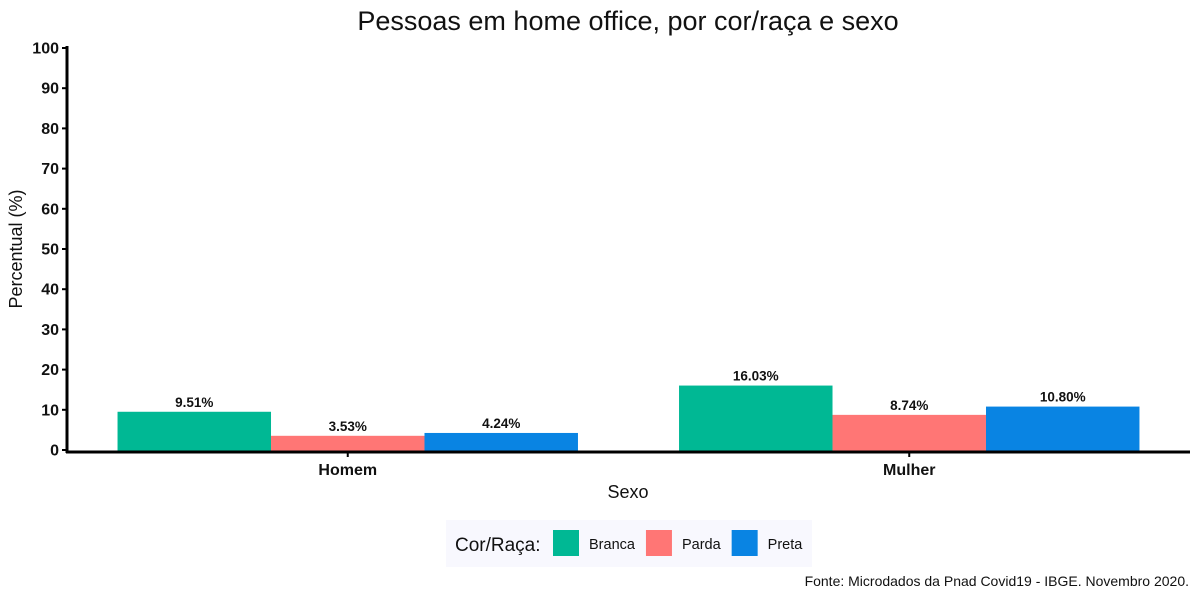 Image resolution: width=1200 pixels, height=605 pixels. I want to click on data-label: 16.03%, so click(756, 376).